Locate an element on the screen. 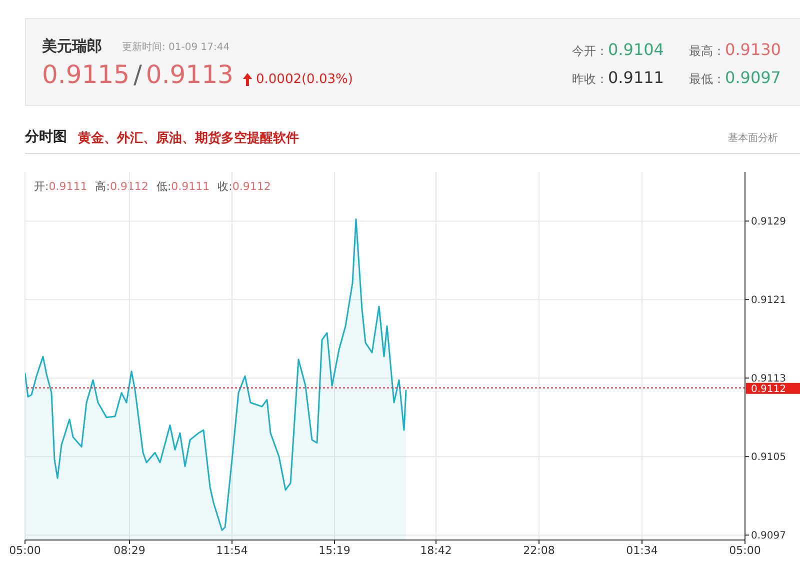  x-tick-label: 15:19 is located at coordinates (334, 550).